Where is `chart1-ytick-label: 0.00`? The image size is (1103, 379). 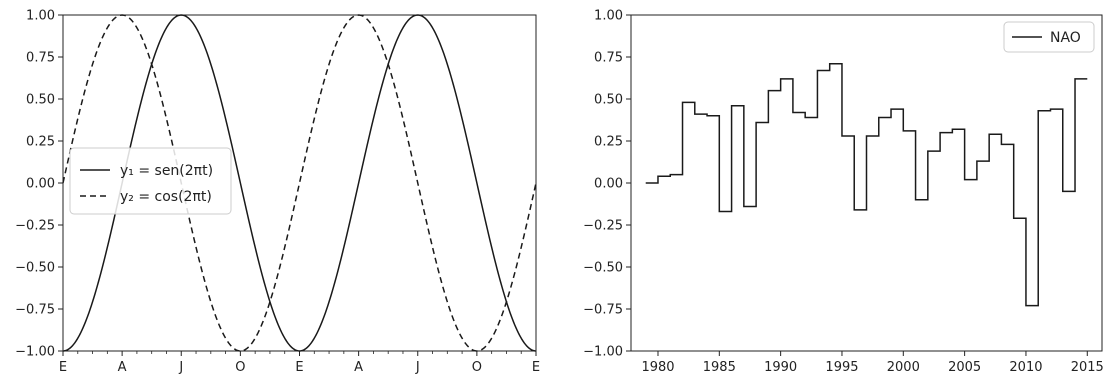
chart1-ytick-label: 0.00 is located at coordinates (40, 184).